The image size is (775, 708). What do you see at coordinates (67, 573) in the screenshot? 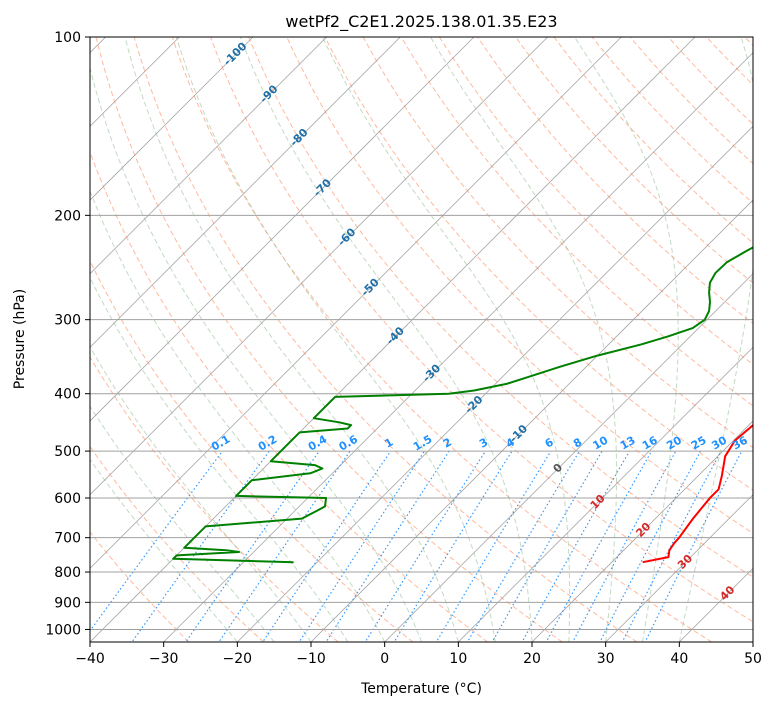
I see `y-tick-label: 800` at bounding box center [67, 573].